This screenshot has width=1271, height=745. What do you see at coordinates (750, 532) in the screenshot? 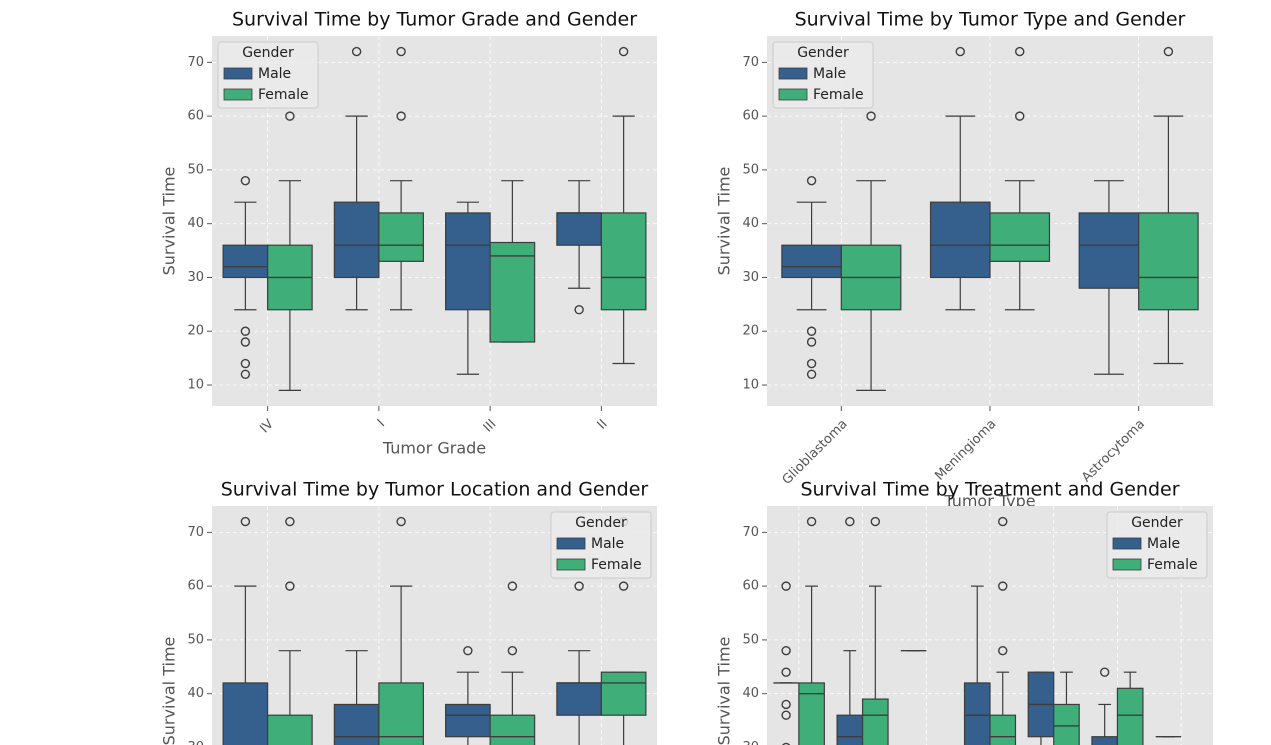
I see `y-tick-label: 70` at bounding box center [750, 532].